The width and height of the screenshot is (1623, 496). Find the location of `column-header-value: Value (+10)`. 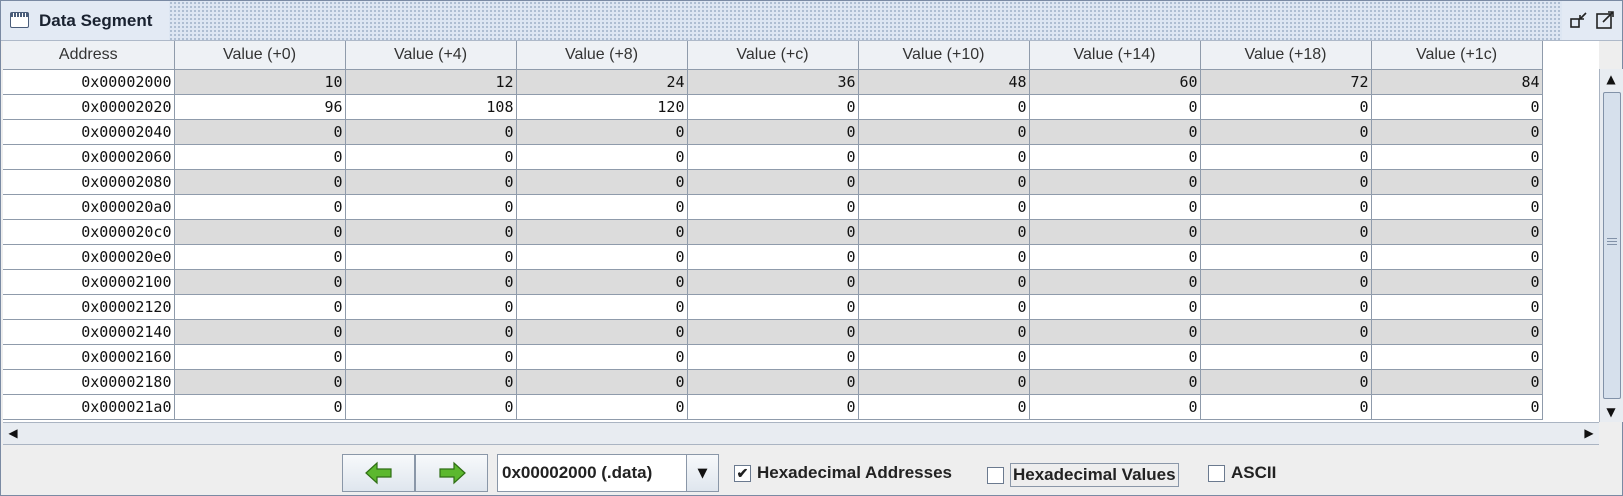

column-header-value: Value (+10) is located at coordinates (944, 55).